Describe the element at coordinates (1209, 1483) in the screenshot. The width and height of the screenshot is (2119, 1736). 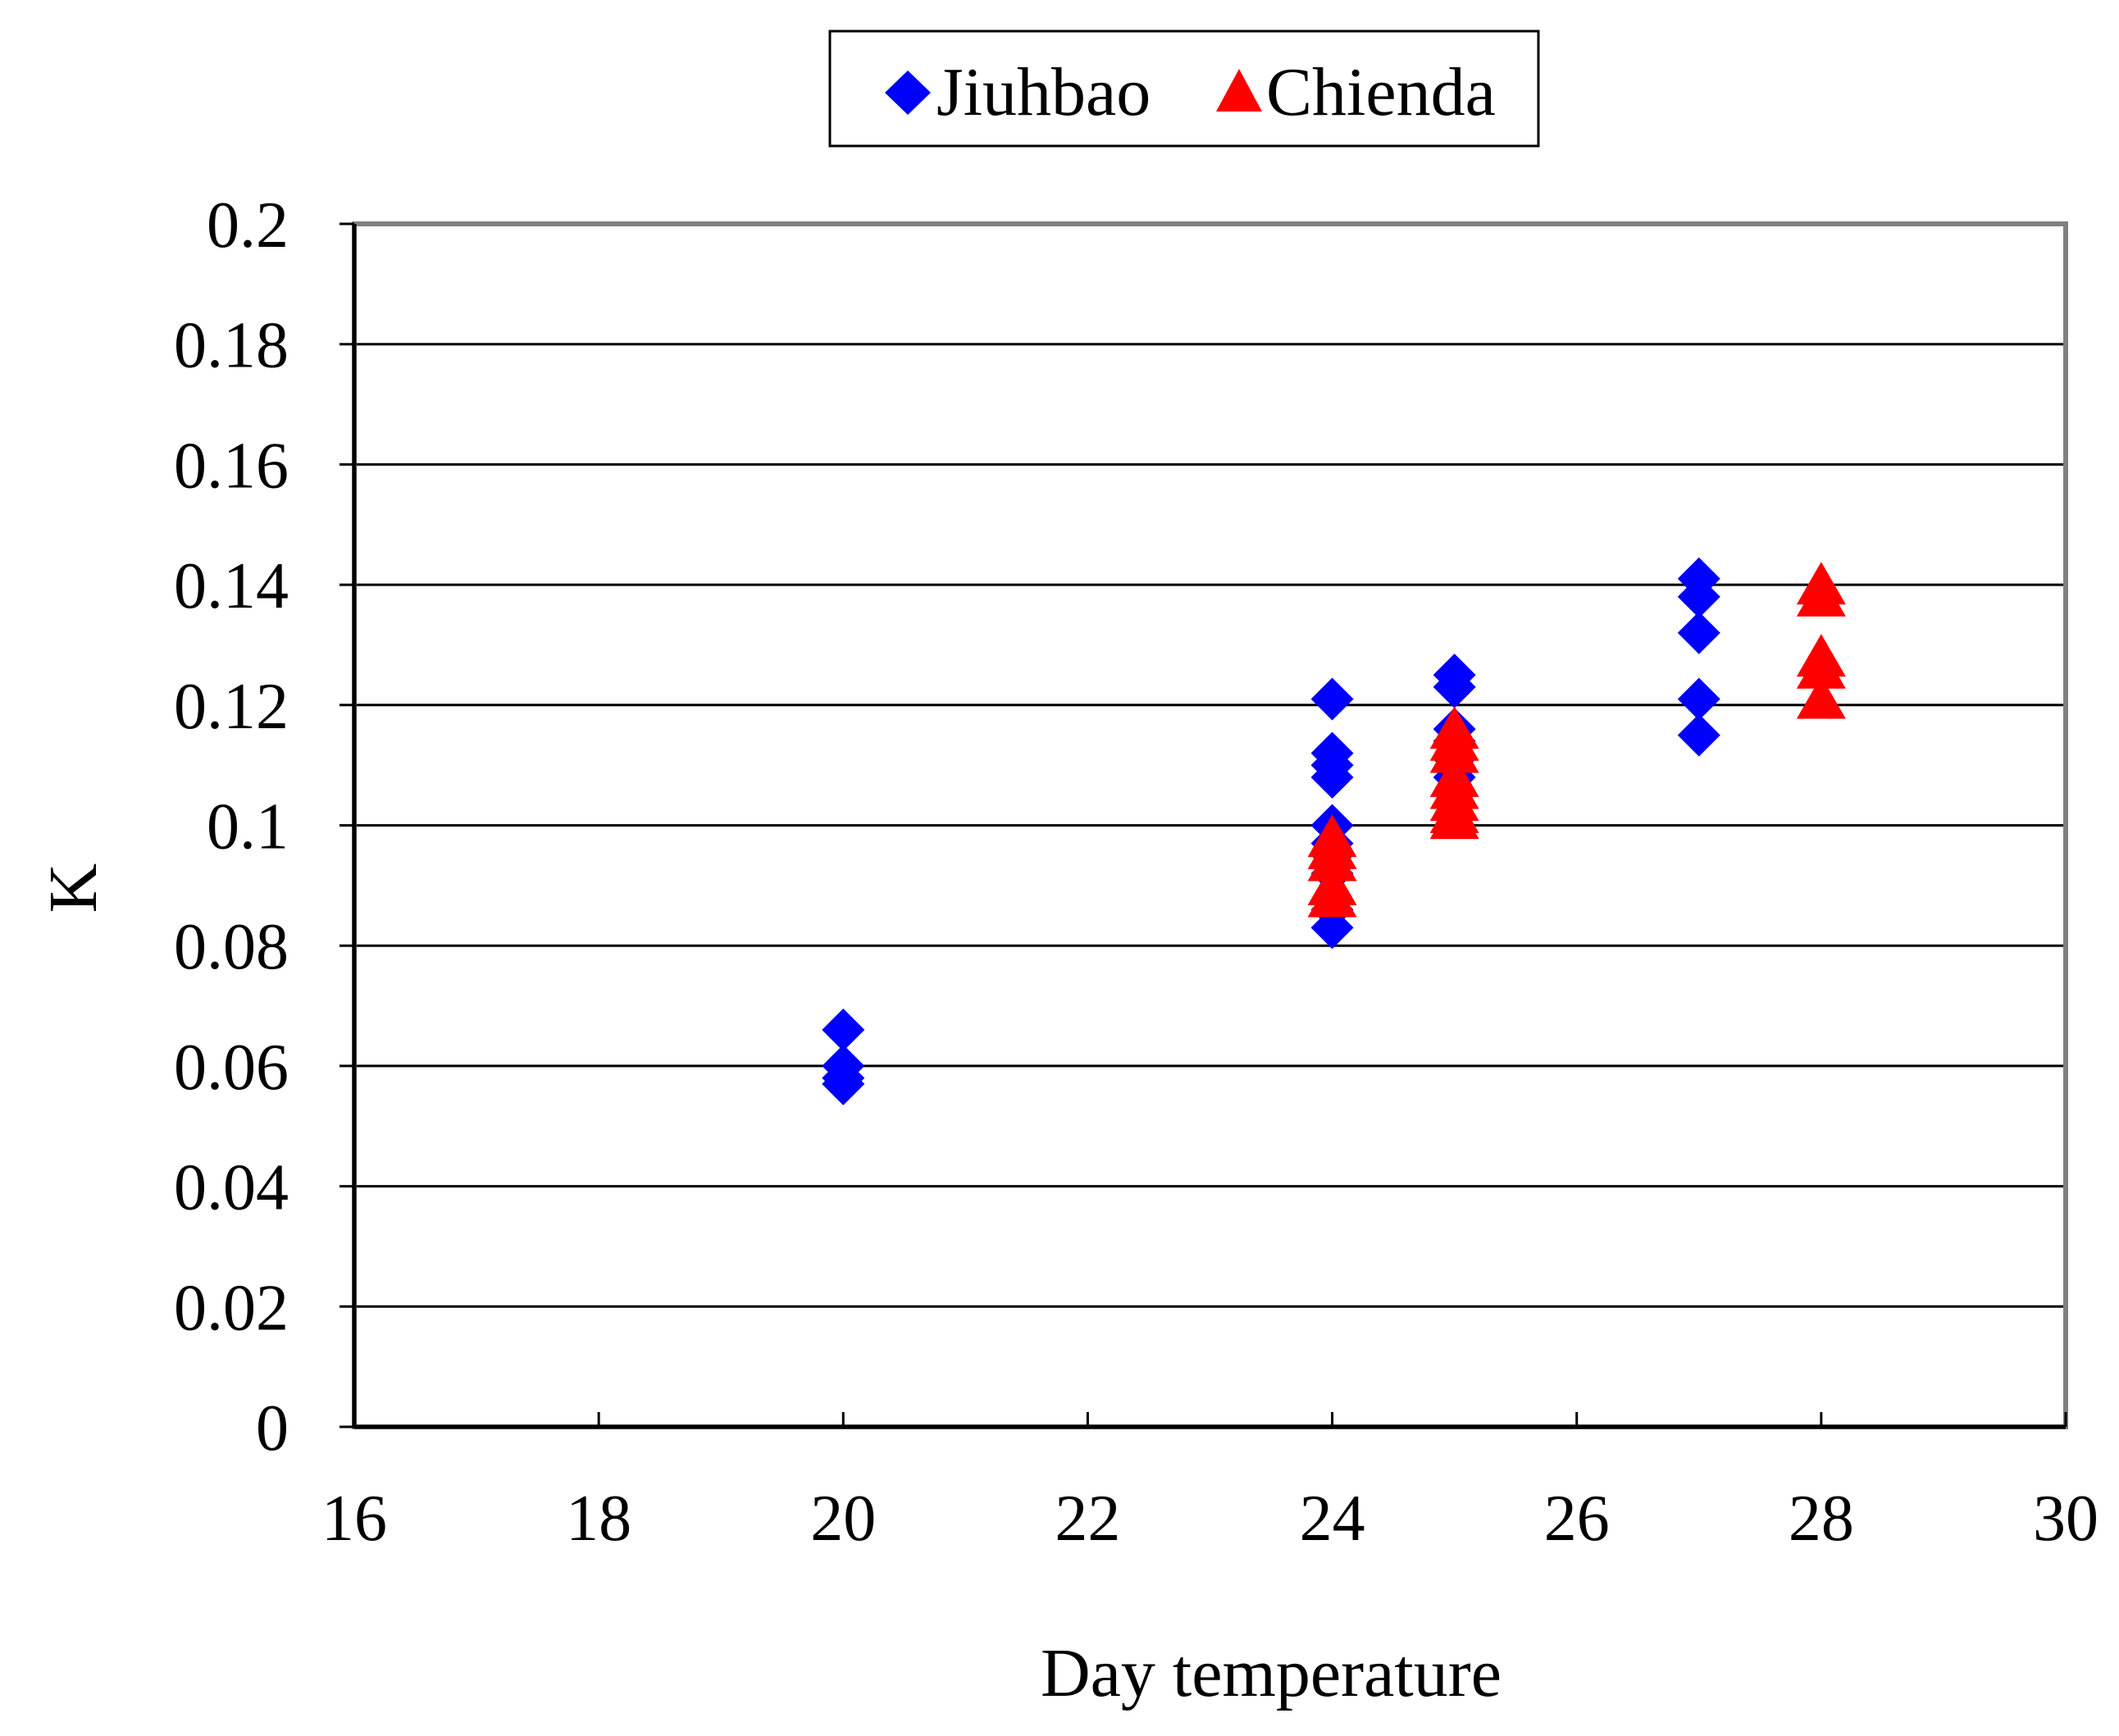
I see `x-axis-ticks: 16 18 20 22 24 26 28 30` at that location.